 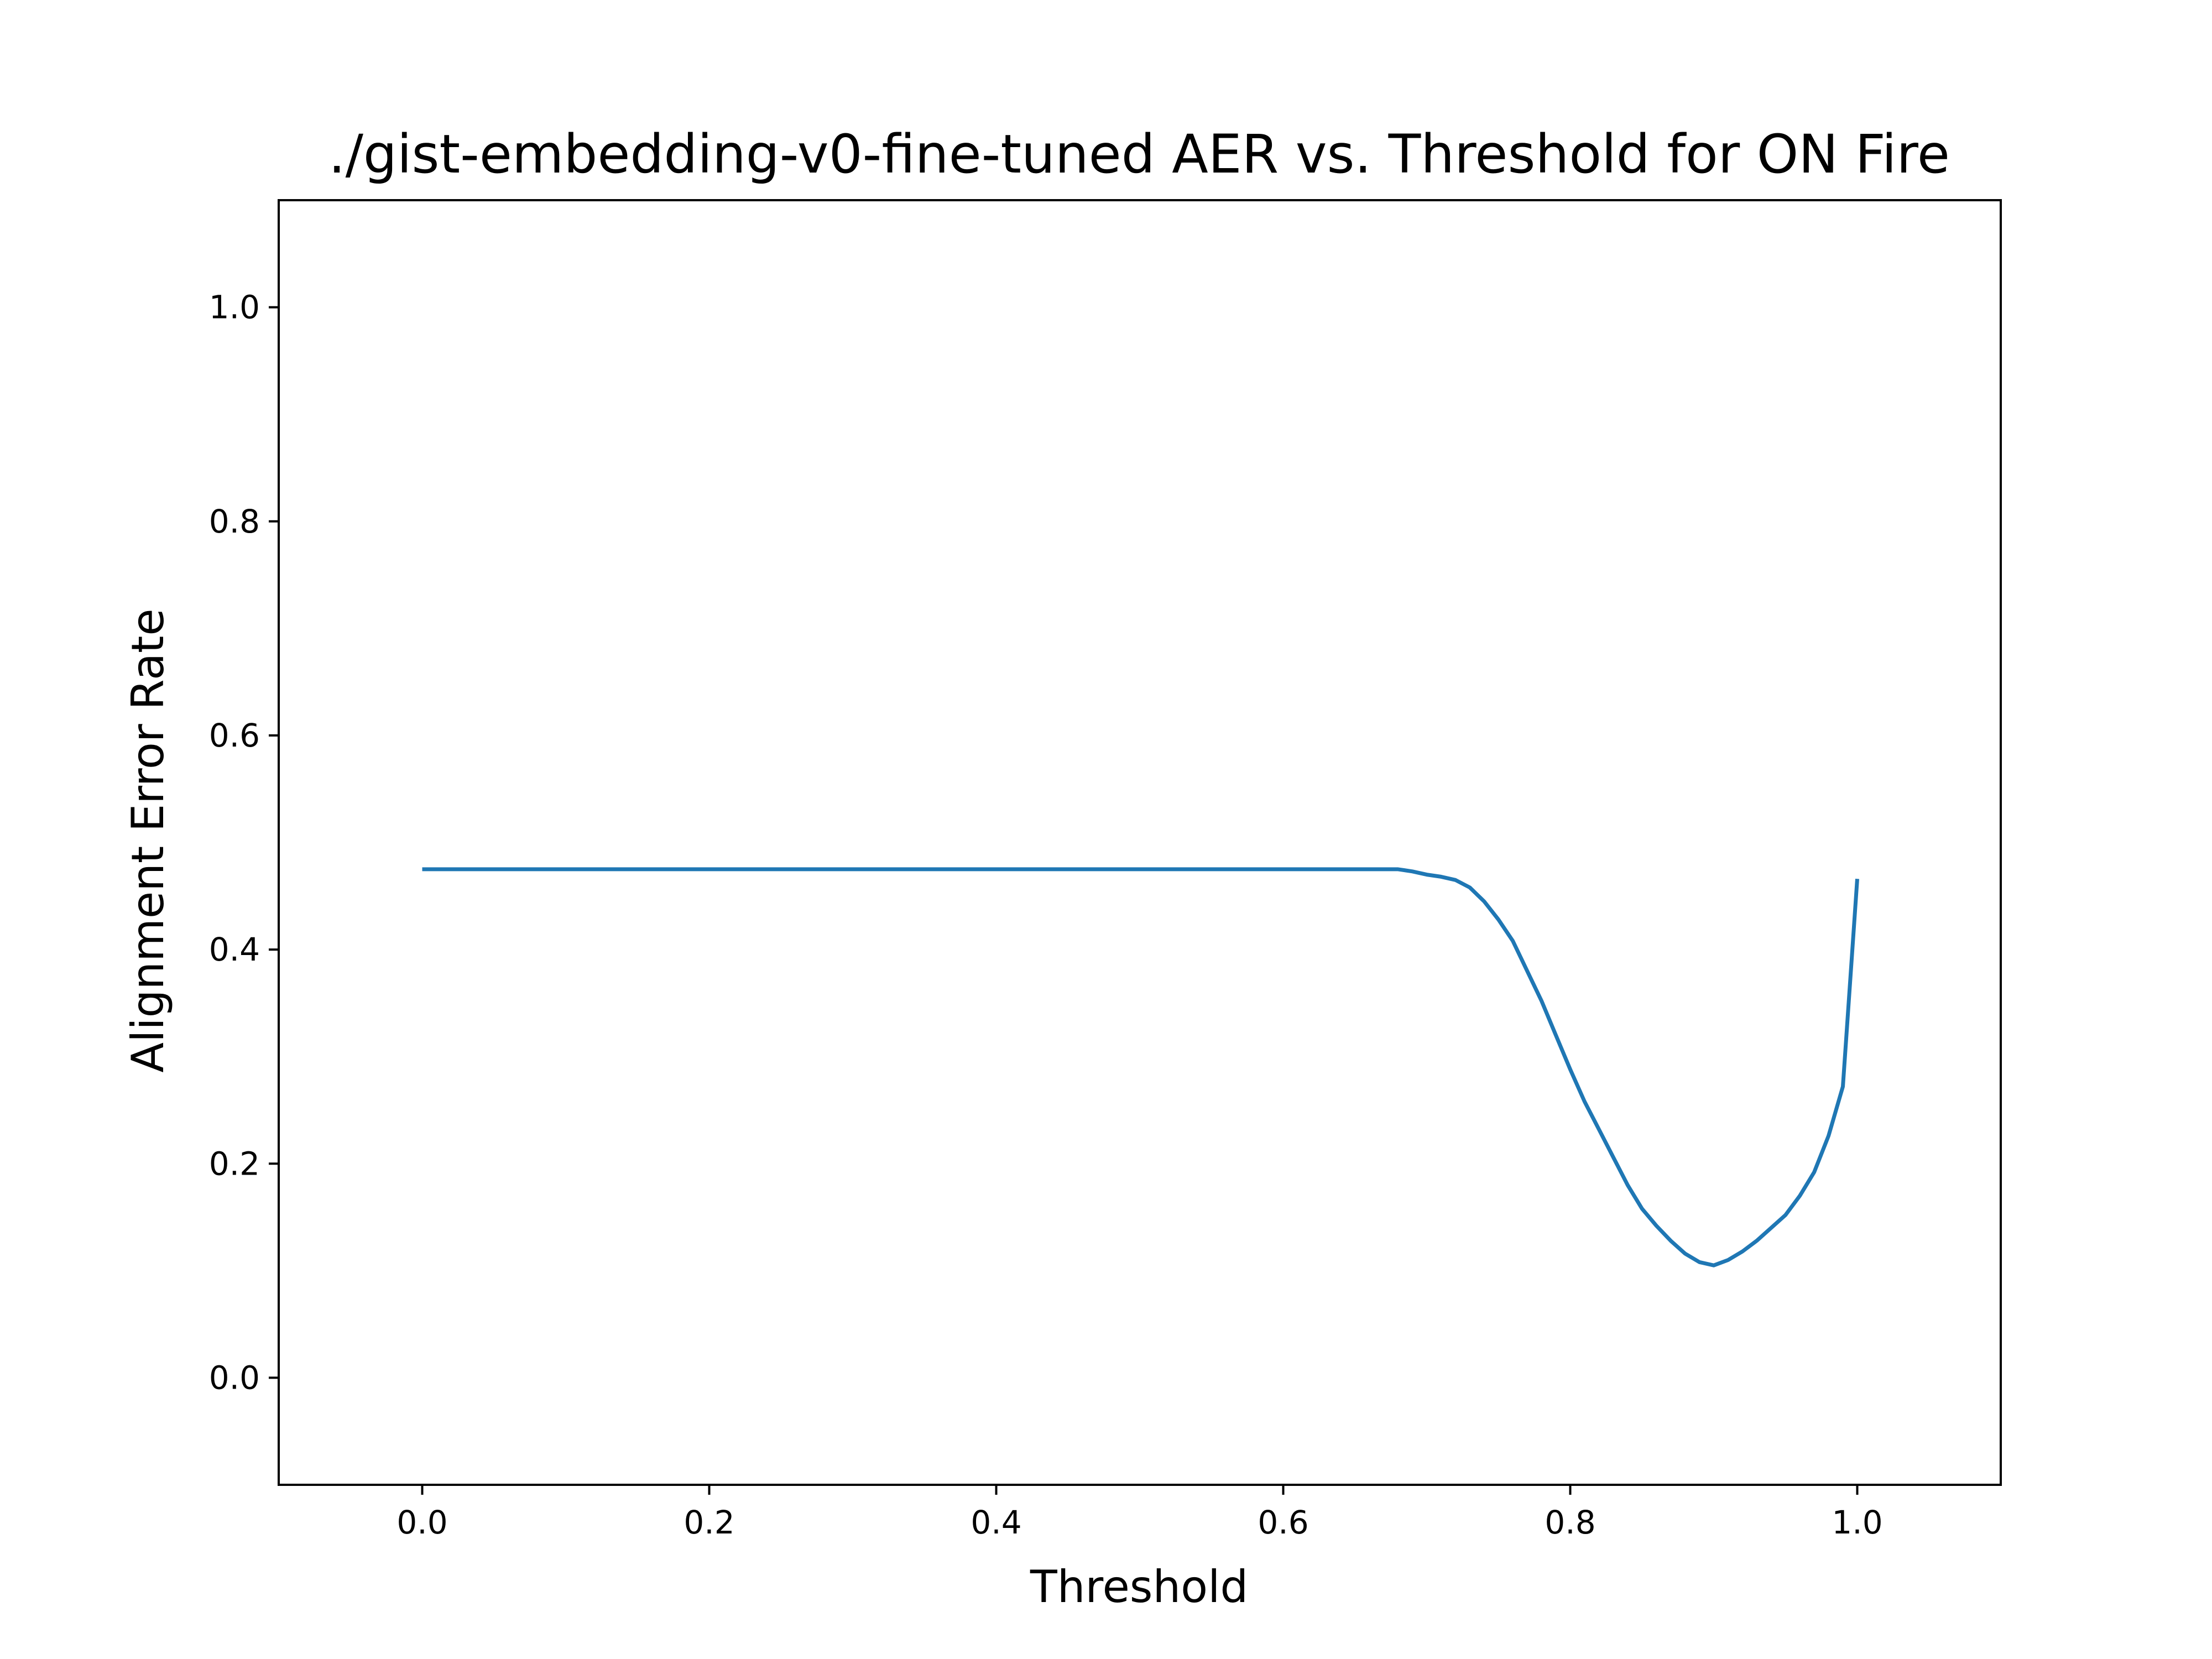 I want to click on x-tick-label: 0.6, so click(x=1283, y=1523).